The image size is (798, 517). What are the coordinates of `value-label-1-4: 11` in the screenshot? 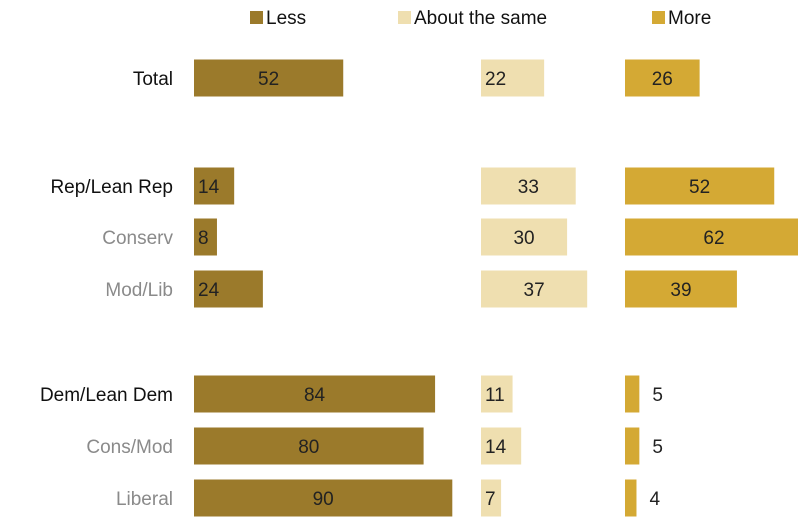 It's located at (495, 395).